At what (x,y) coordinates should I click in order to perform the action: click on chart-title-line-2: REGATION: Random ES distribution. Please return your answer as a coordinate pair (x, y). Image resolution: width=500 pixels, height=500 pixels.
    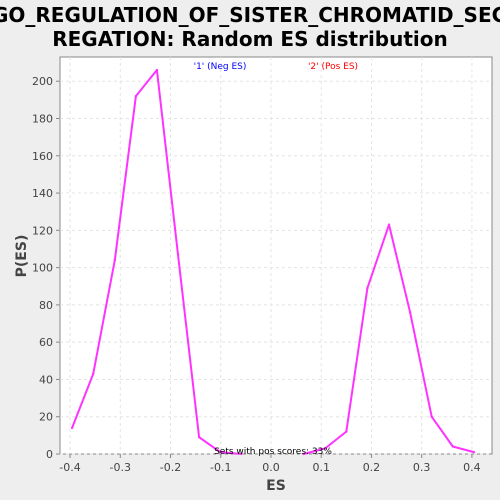
    Looking at the image, I should click on (250, 39).